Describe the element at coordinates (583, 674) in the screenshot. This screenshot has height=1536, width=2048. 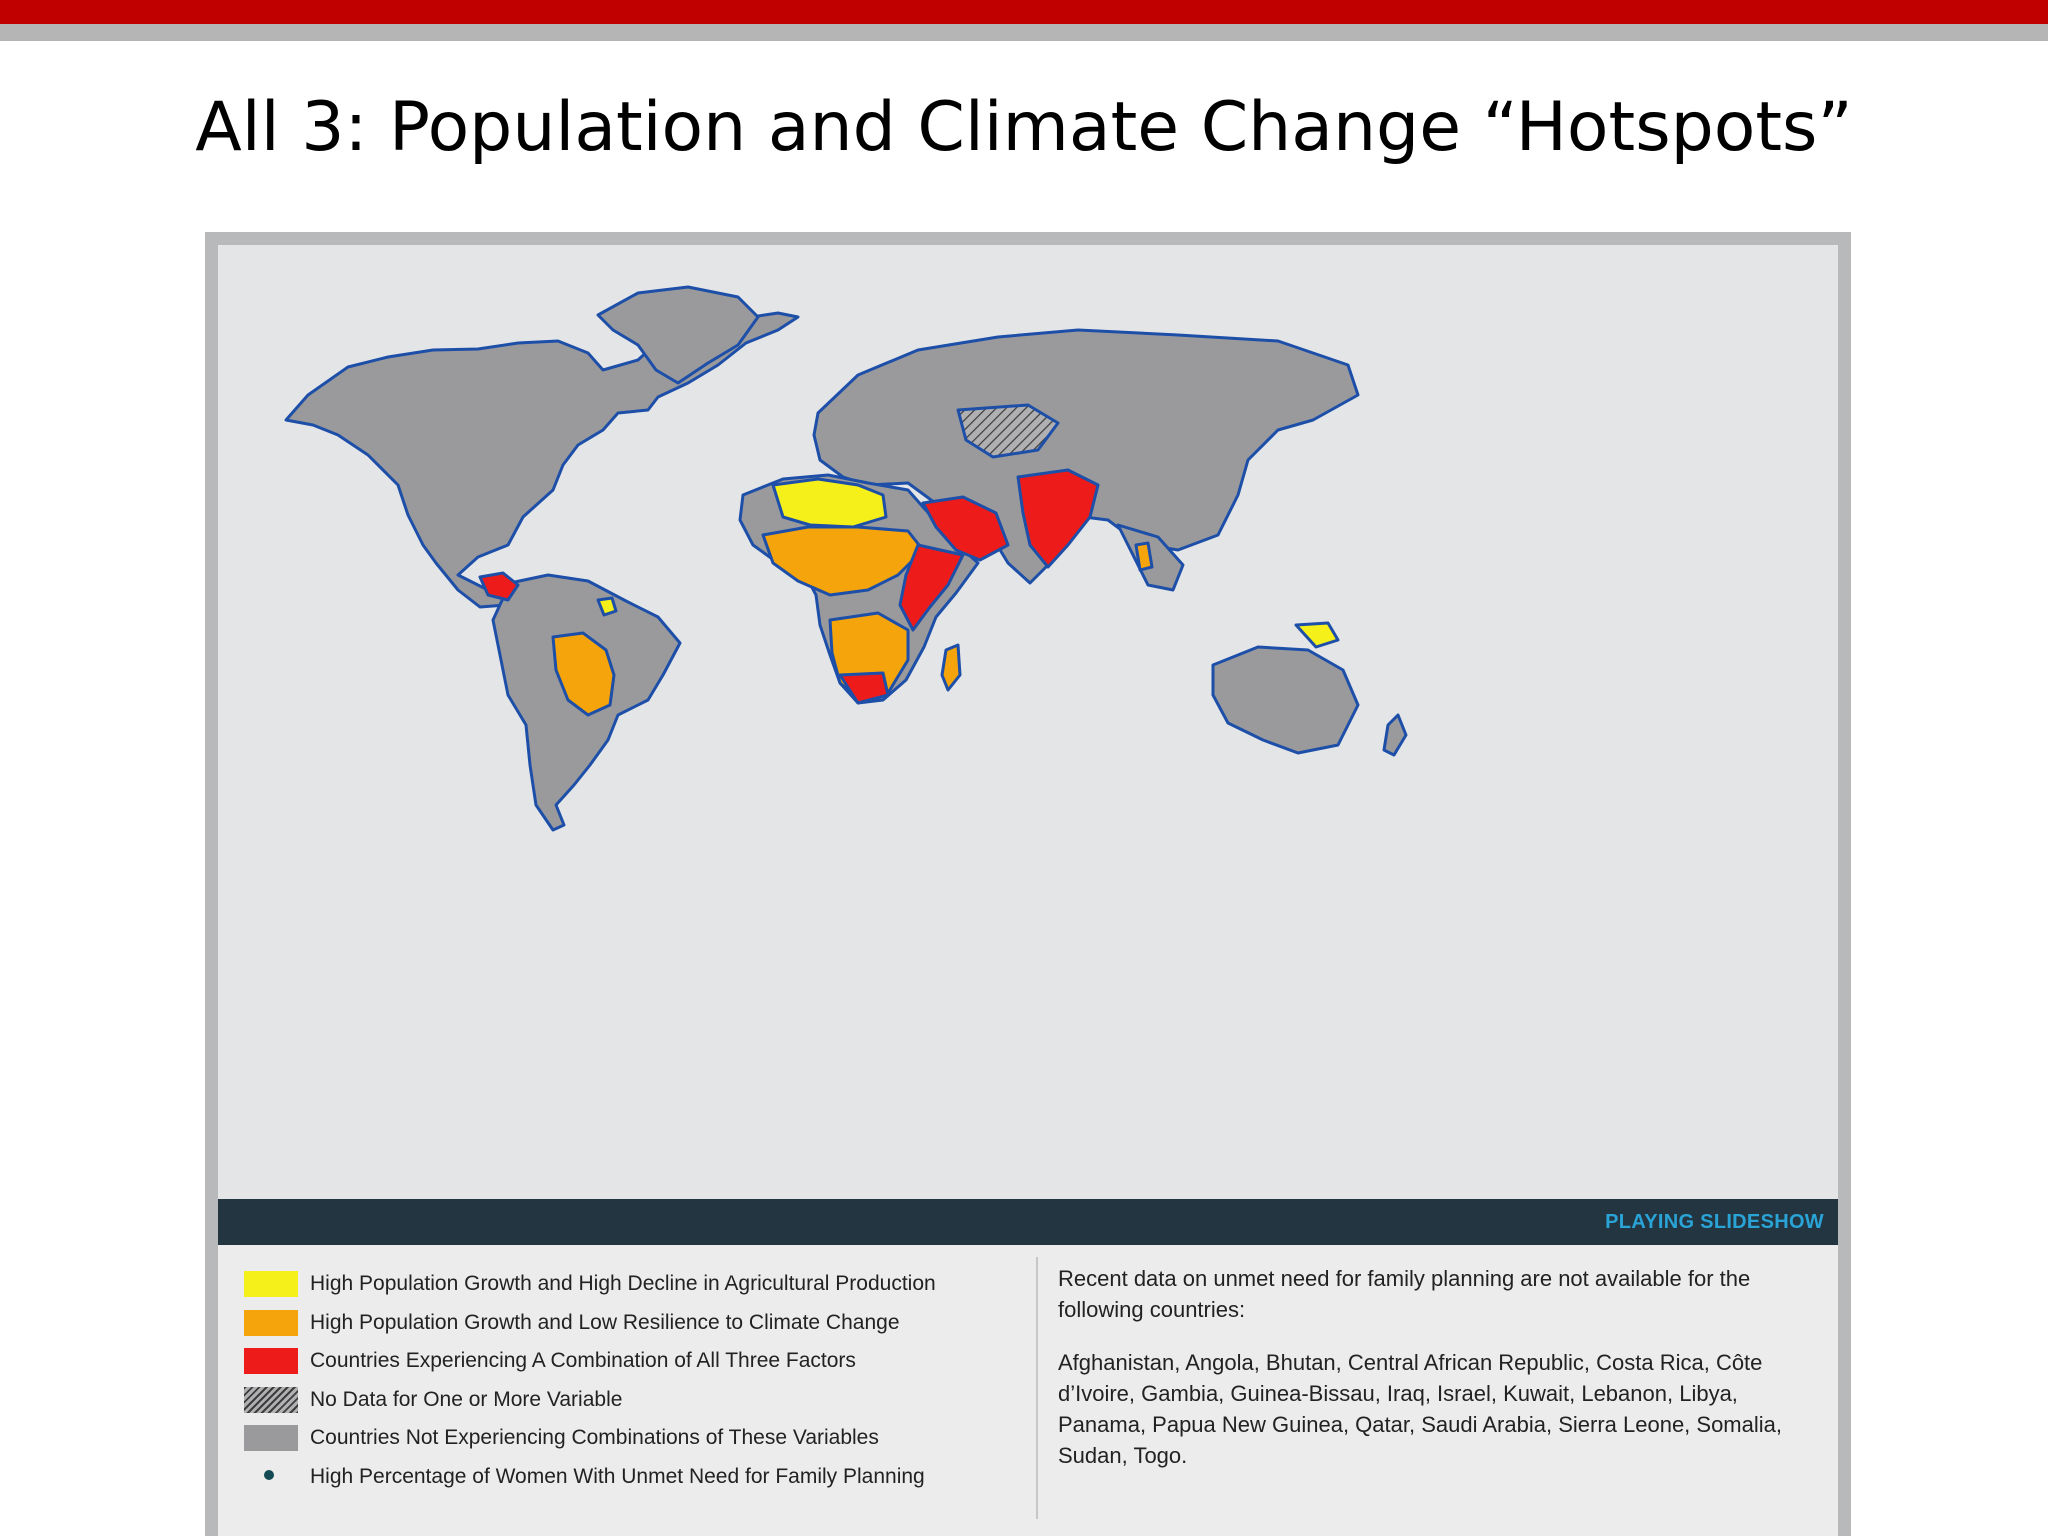
I see `bolivia-paraguay-region` at that location.